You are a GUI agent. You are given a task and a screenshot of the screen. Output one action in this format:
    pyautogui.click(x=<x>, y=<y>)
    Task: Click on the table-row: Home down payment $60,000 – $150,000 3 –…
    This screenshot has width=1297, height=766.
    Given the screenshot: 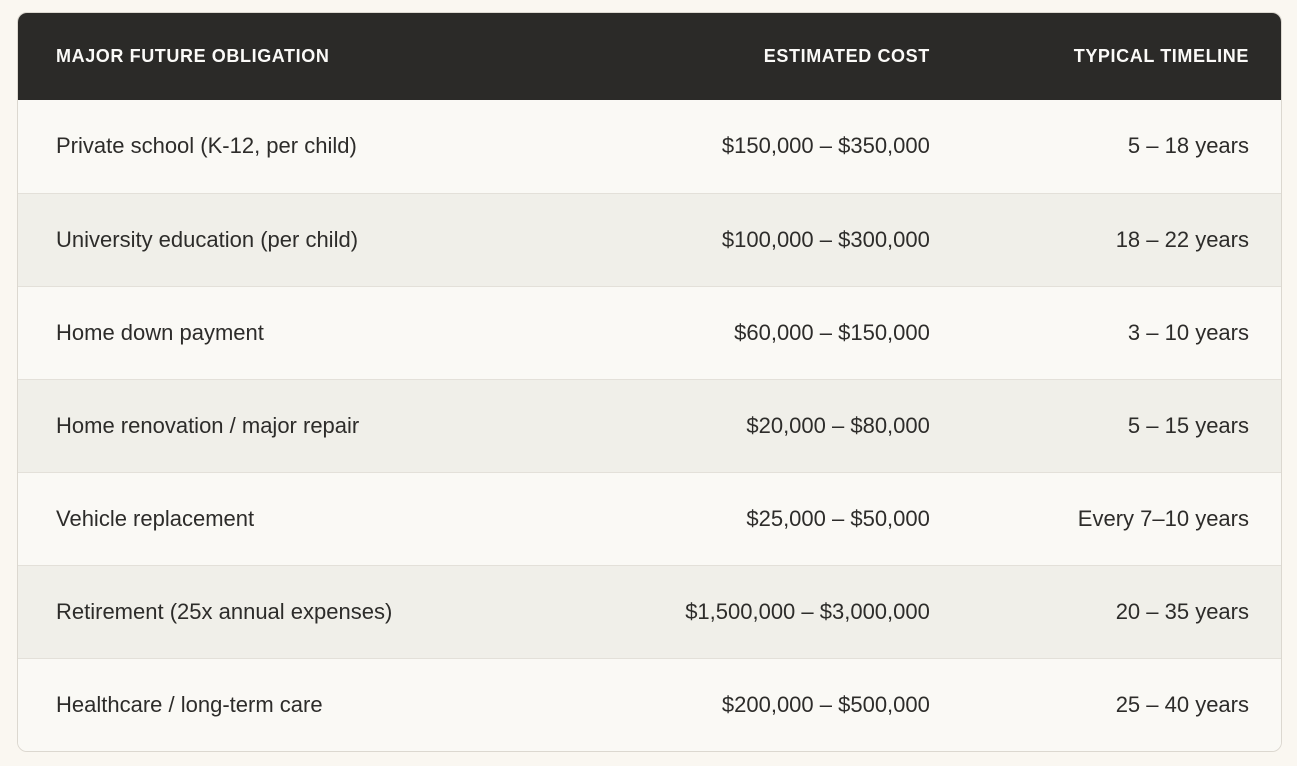 What is the action you would take?
    pyautogui.click(x=649, y=332)
    